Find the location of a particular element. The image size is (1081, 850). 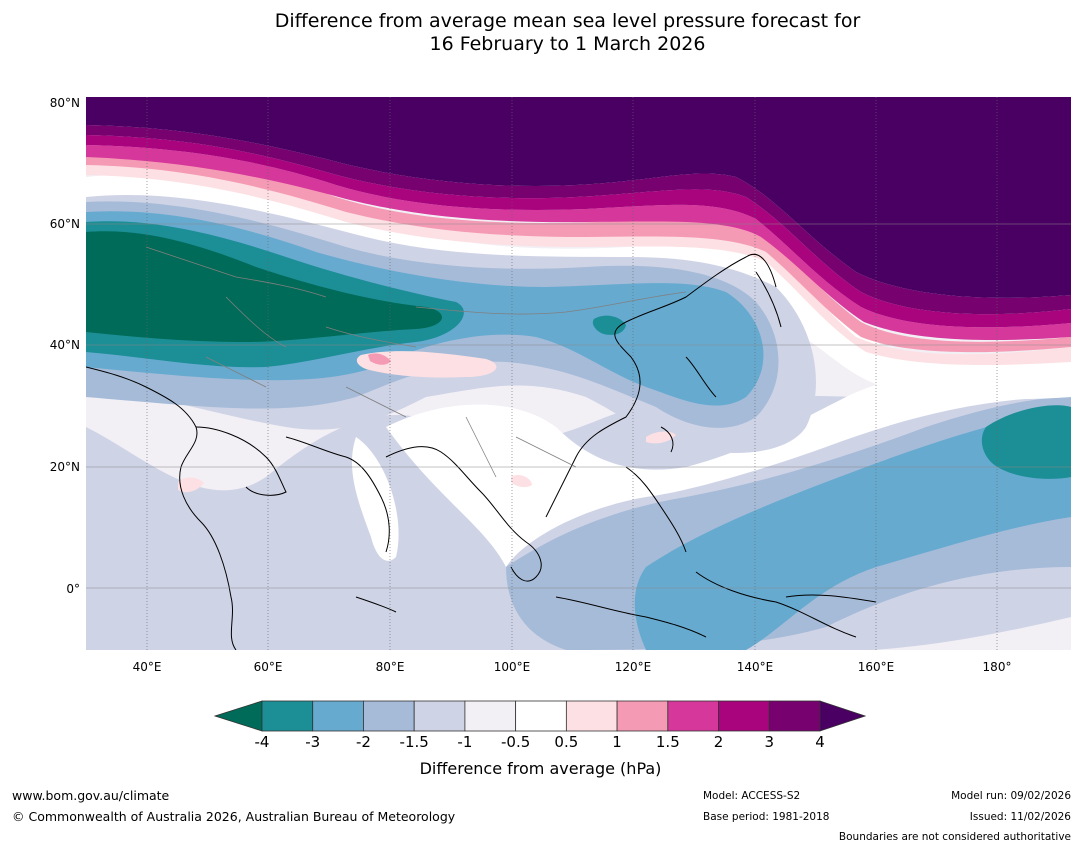

lat-label-40n: 40°N is located at coordinates (64, 345).